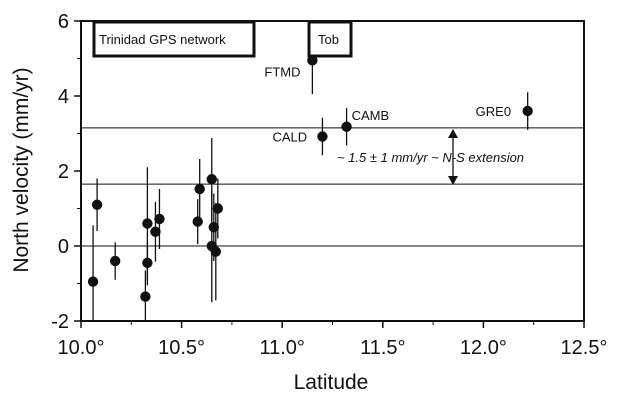 The height and width of the screenshot is (393, 617). I want to click on y-axis-ticks: -2 0 2 4 6, so click(66, 172).